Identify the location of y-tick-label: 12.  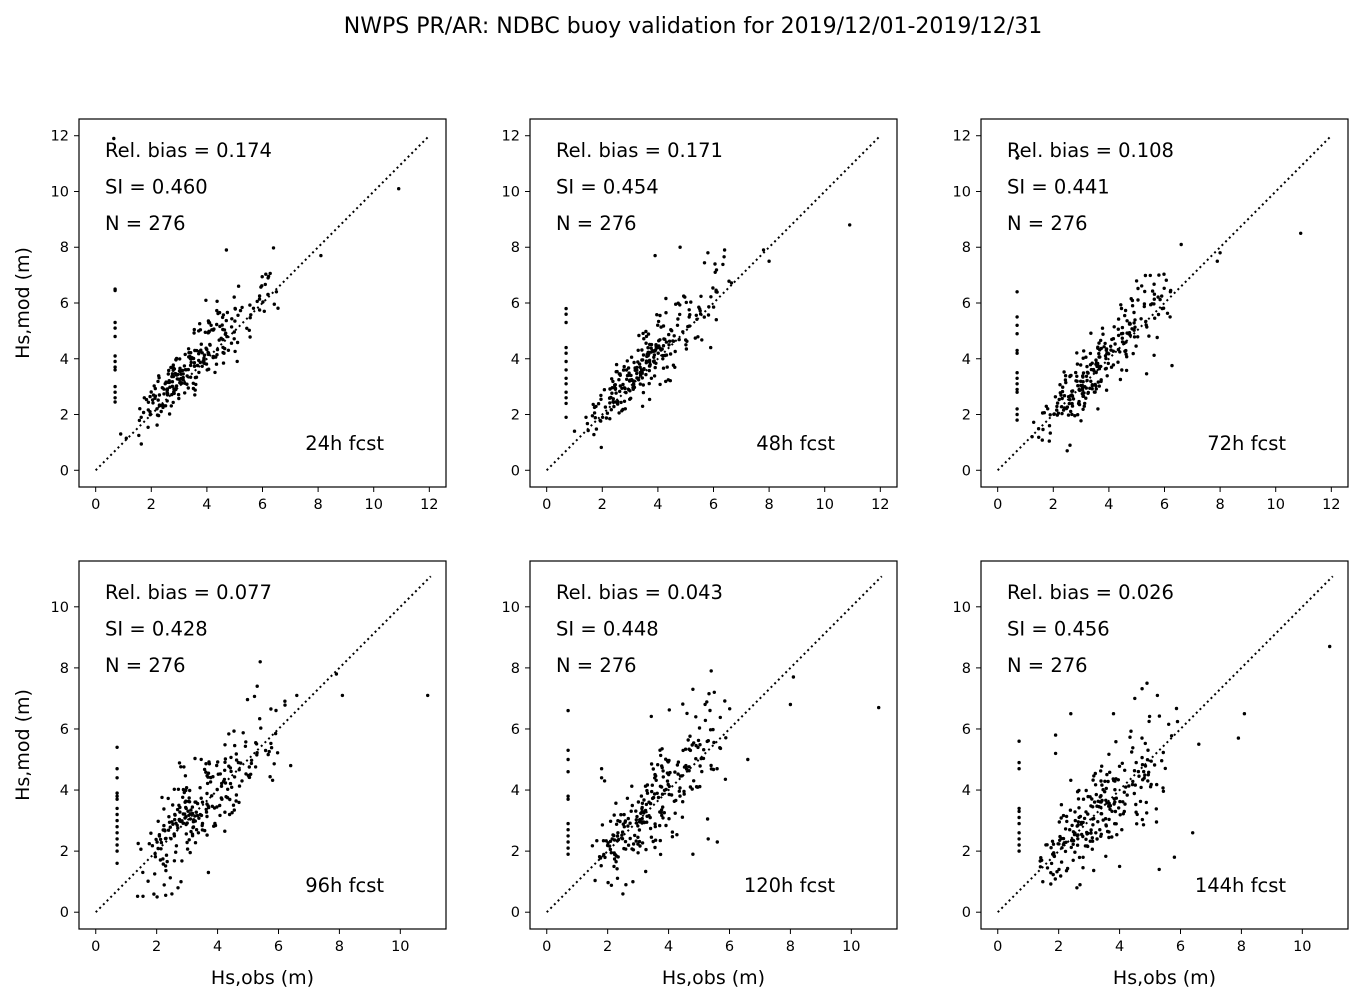
(962, 137).